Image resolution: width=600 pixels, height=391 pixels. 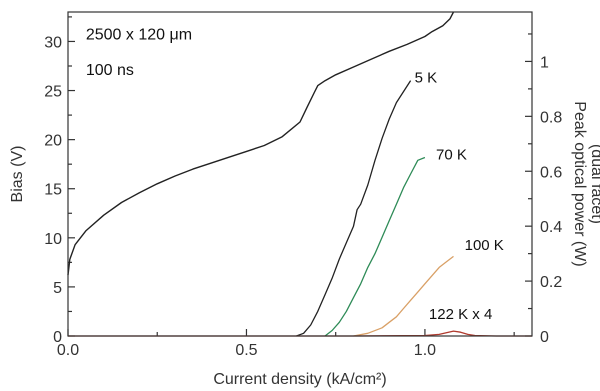 I want to click on annotation-text: 100 ns, so click(x=110, y=70).